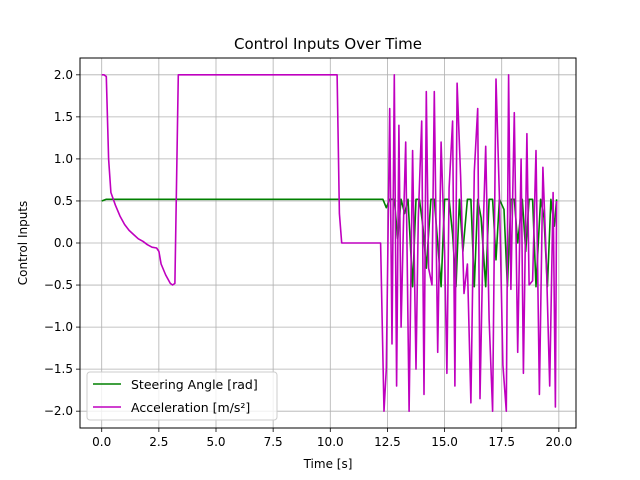  Describe the element at coordinates (58, 411) in the screenshot. I see `y-tick-label: −2.0` at that location.